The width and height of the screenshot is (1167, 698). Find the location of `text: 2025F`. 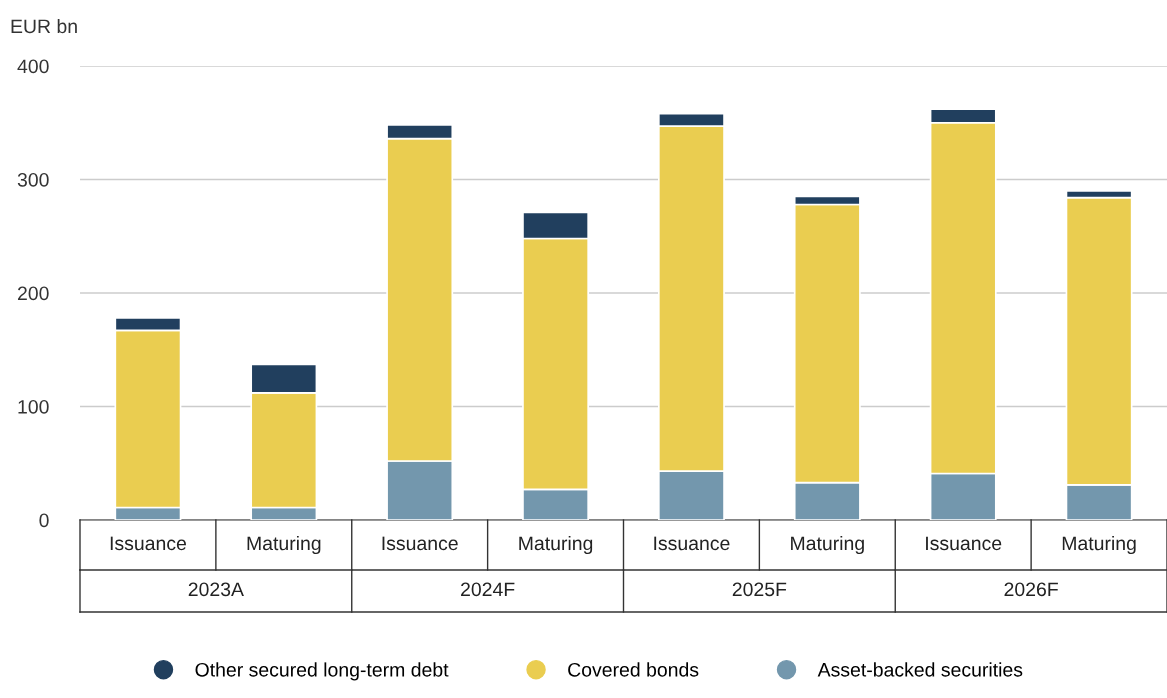

text: 2025F is located at coordinates (759, 589).